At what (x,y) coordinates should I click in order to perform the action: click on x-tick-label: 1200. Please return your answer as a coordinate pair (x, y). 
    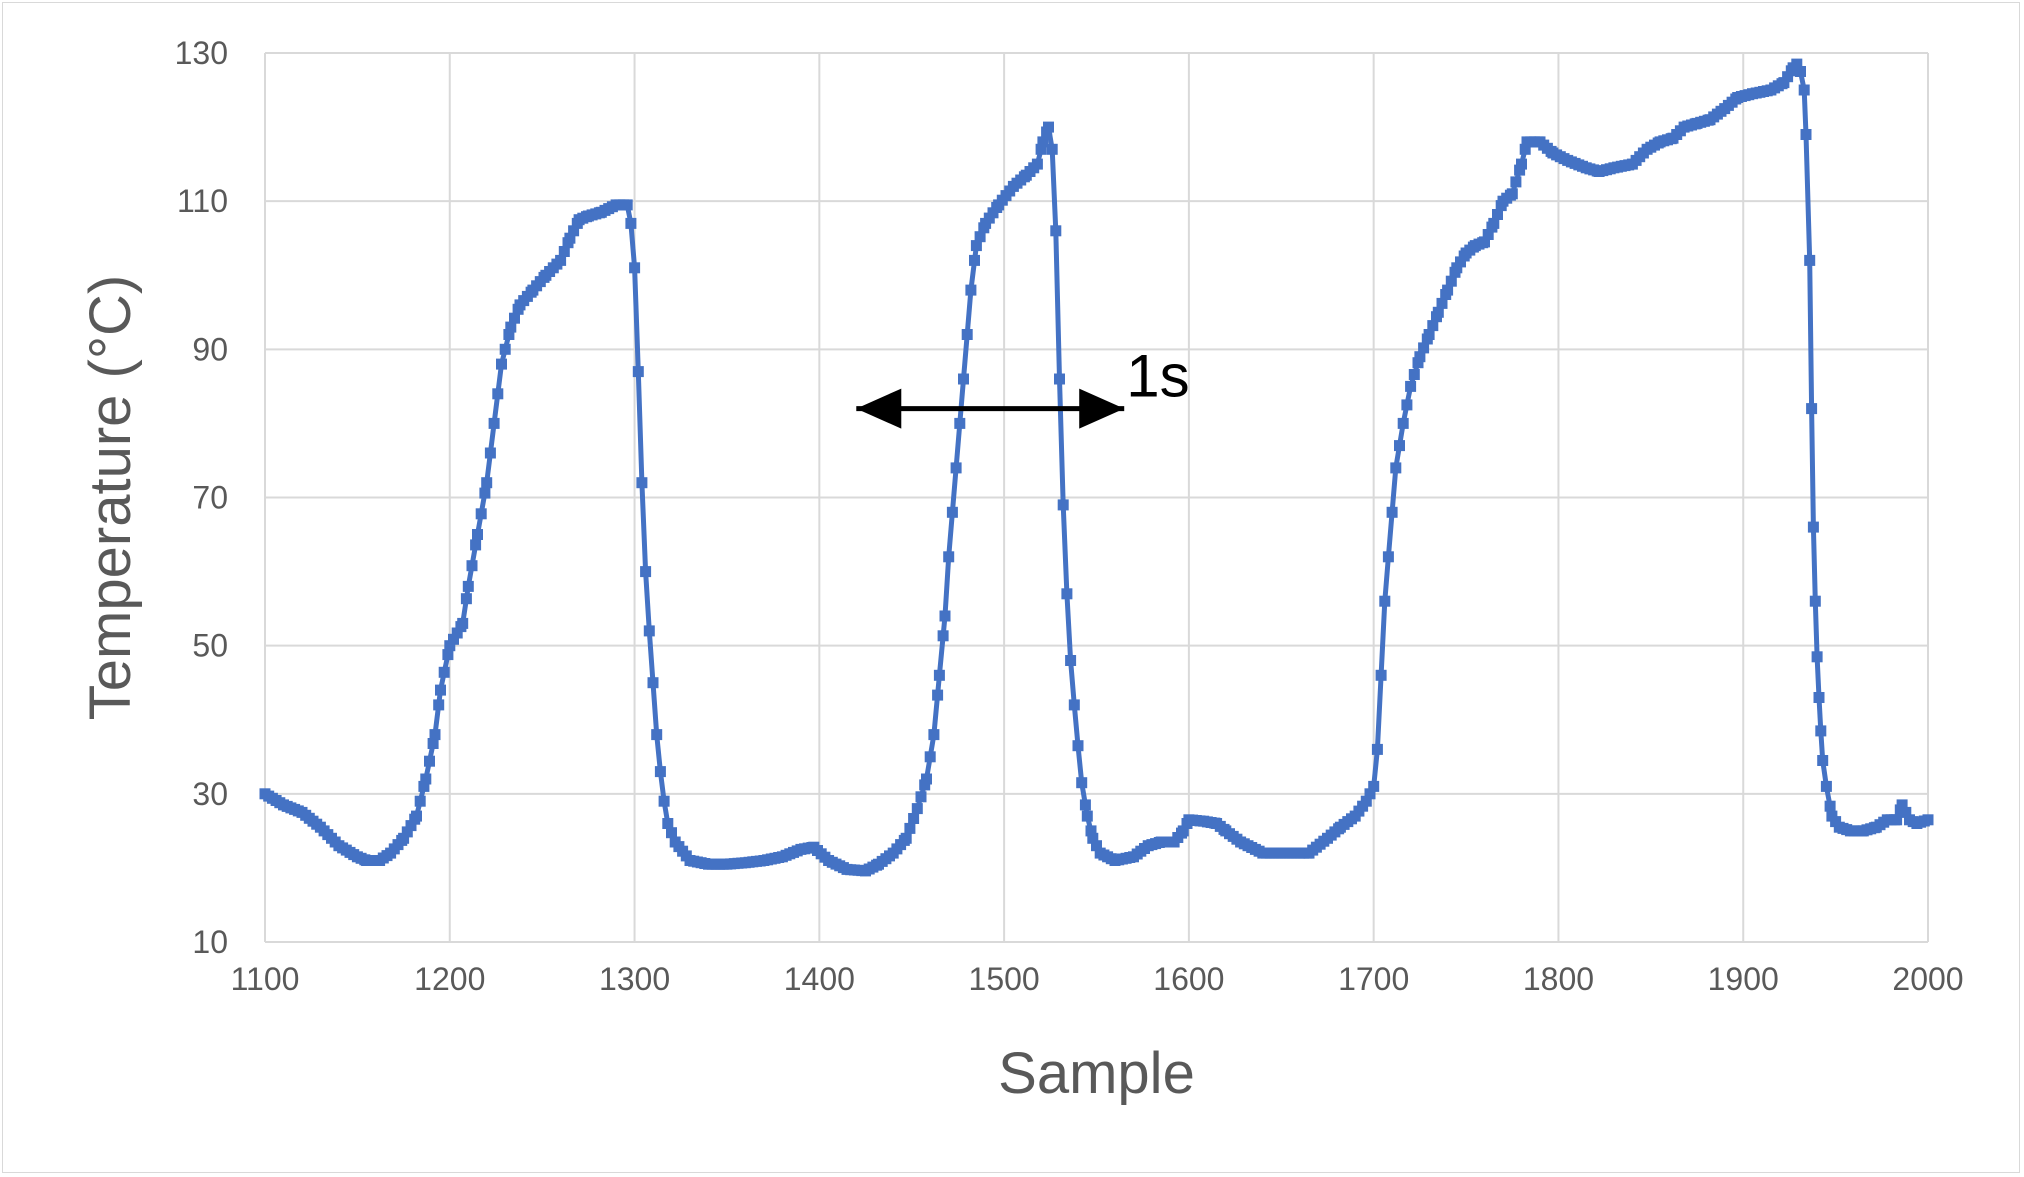
    Looking at the image, I should click on (449, 979).